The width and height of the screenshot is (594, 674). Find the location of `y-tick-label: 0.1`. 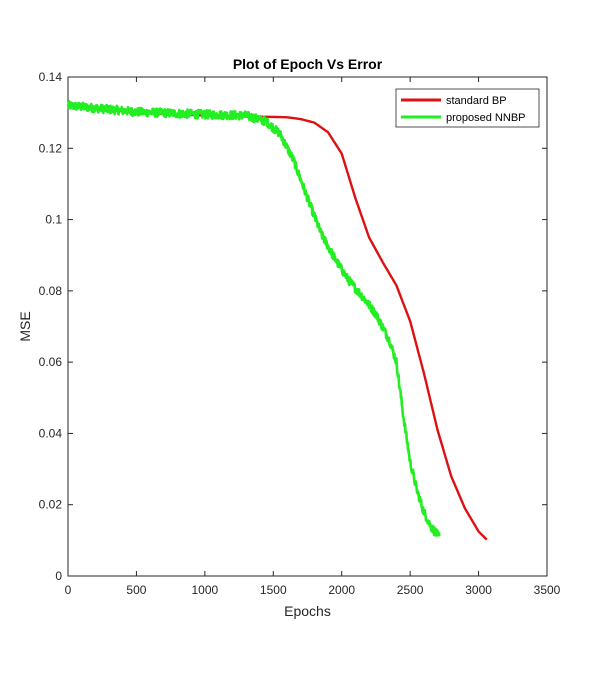

y-tick-label: 0.1 is located at coordinates (53, 220).